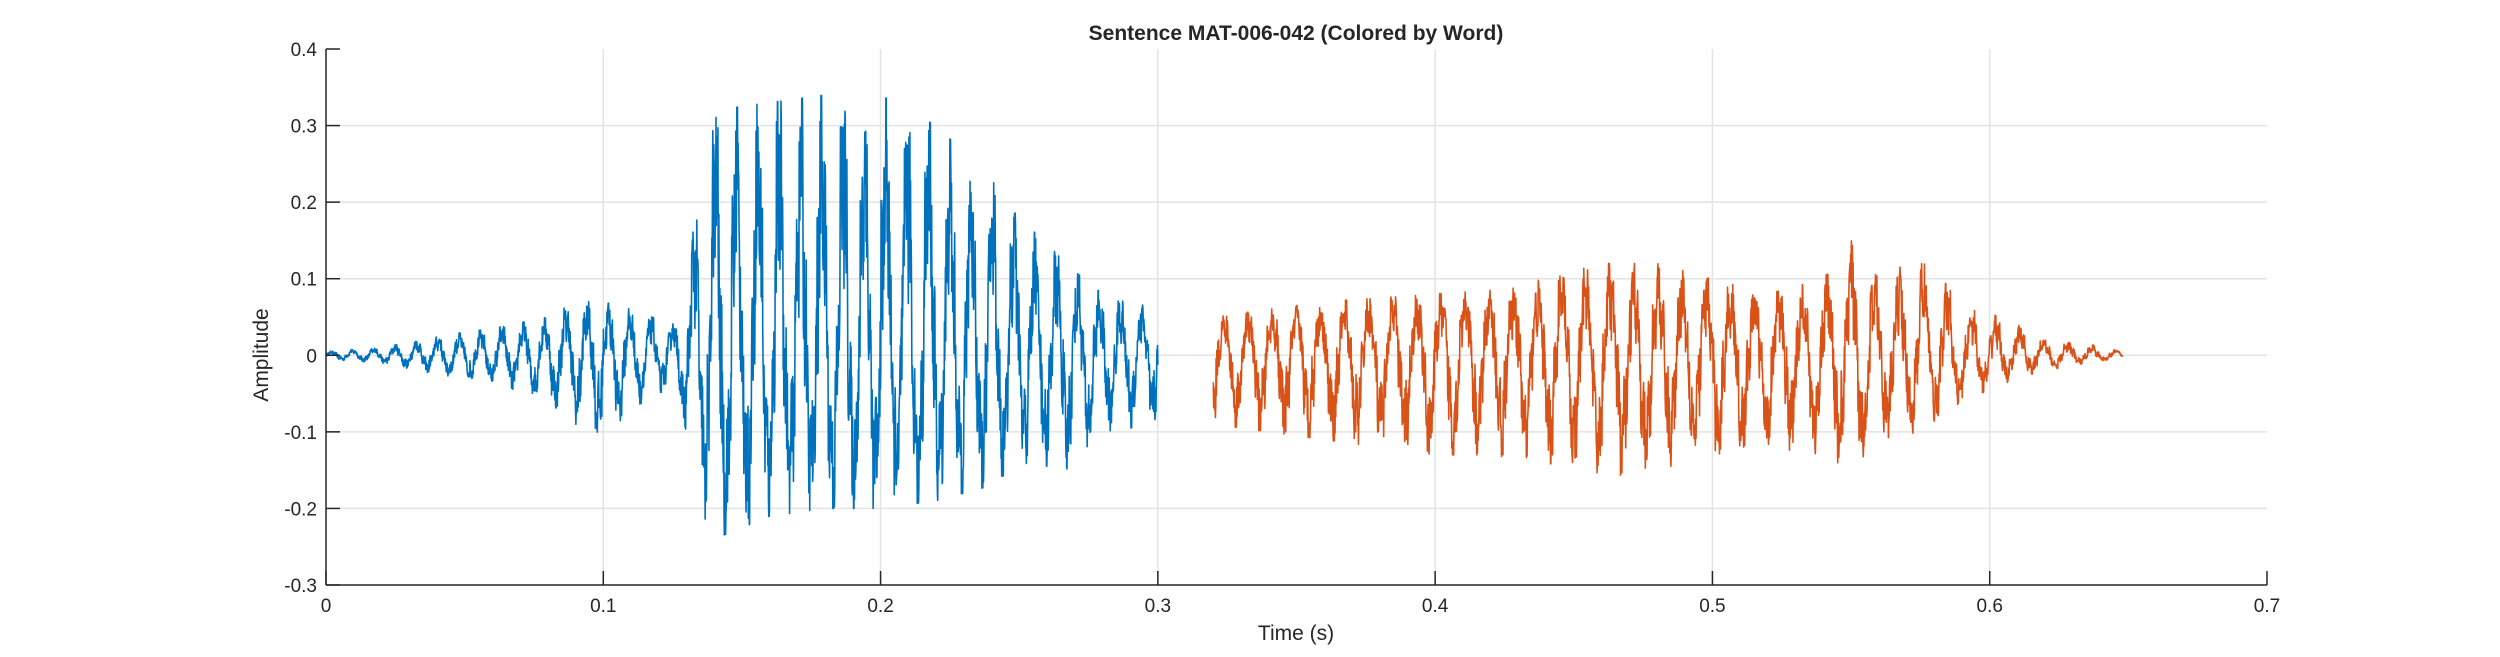 The image size is (2500, 657). I want to click on y-axis-label: Amplitude, so click(261, 354).